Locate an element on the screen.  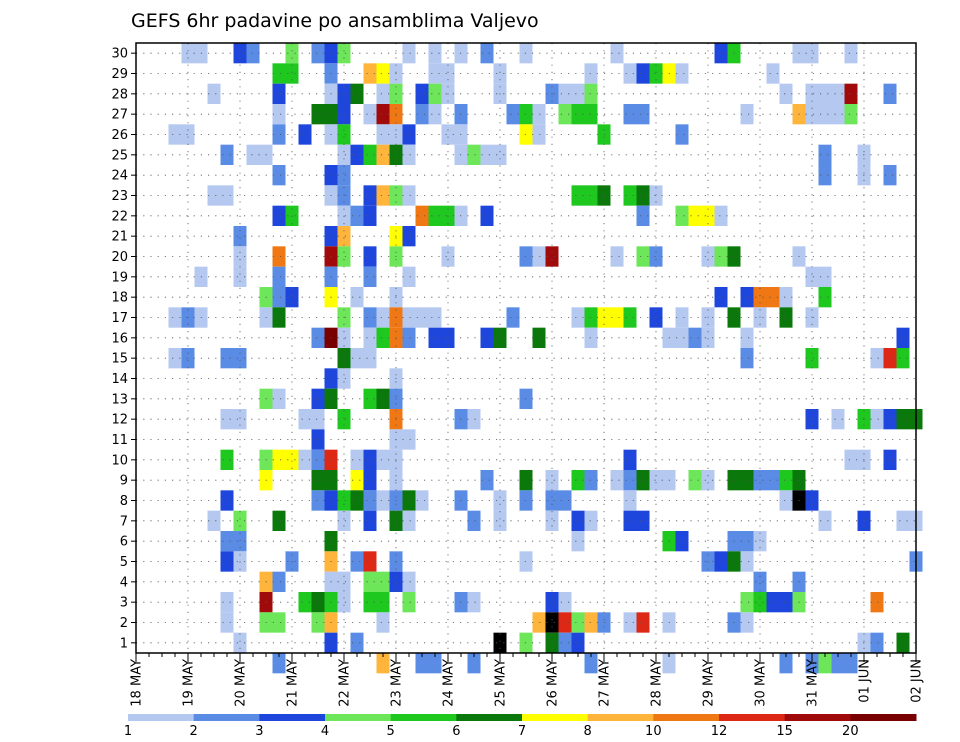
y-tick-label: 23 is located at coordinates (119, 196).